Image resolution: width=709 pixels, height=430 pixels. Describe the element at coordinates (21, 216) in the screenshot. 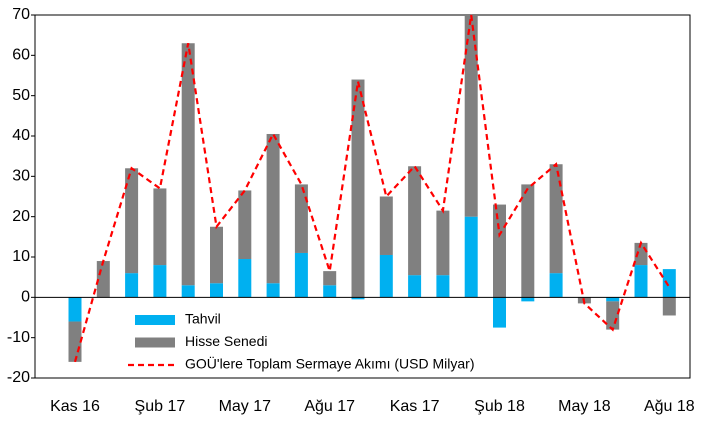

I see `y-tick-label: 20` at that location.